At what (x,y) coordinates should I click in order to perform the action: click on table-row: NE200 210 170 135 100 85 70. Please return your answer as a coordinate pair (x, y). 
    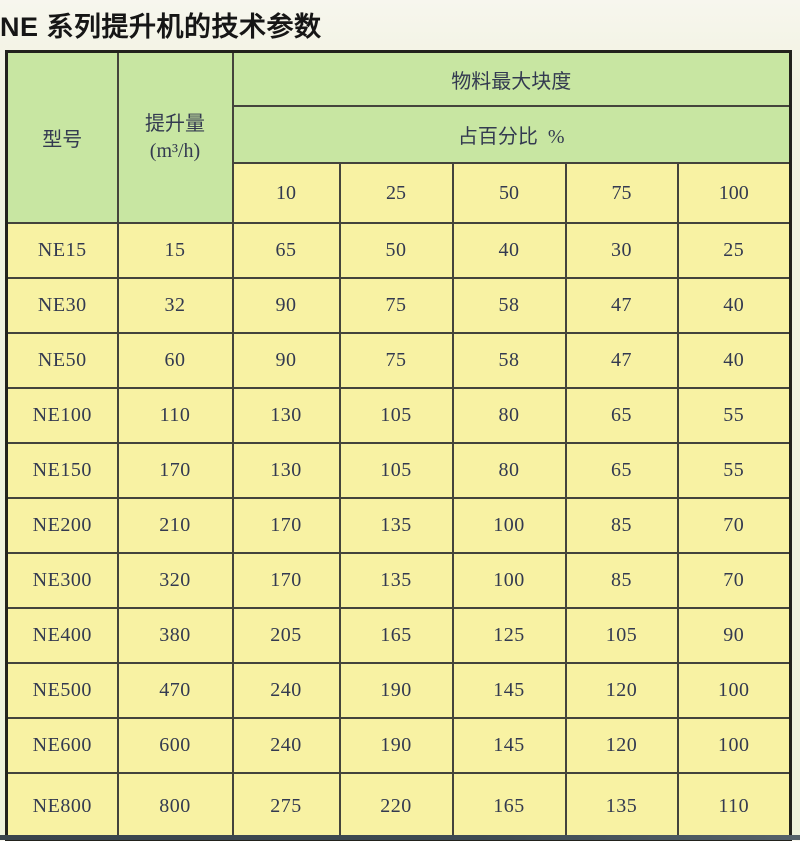
    Looking at the image, I should click on (398, 525).